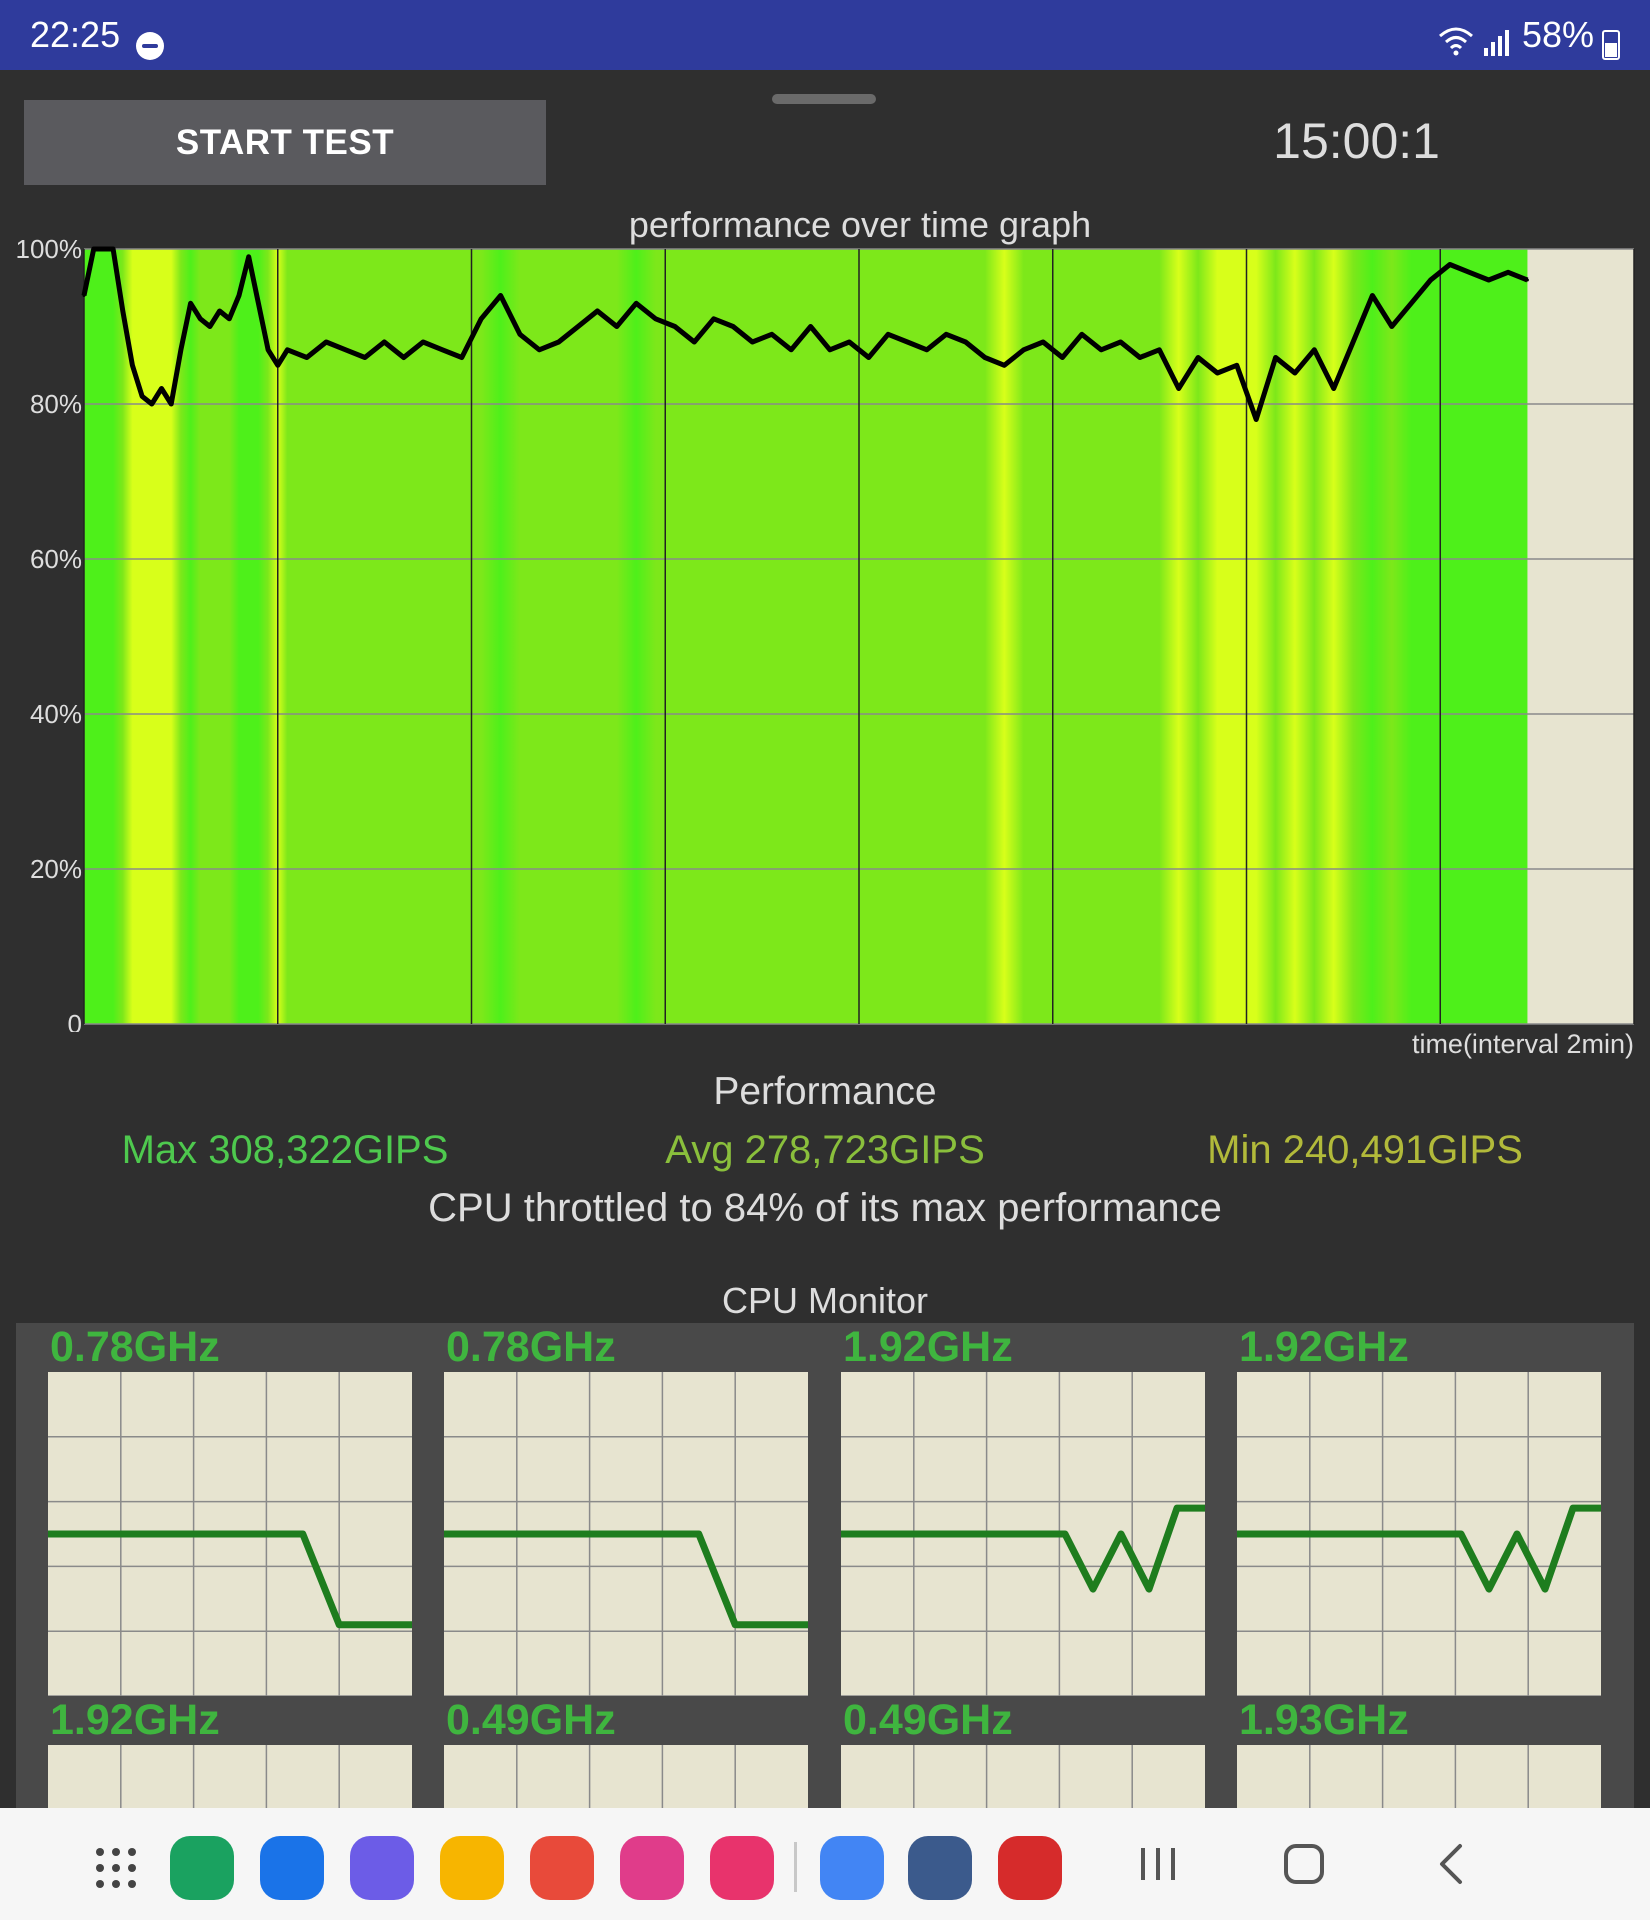  Describe the element at coordinates (285, 142) in the screenshot. I see `start-test-button: START TEST` at that location.